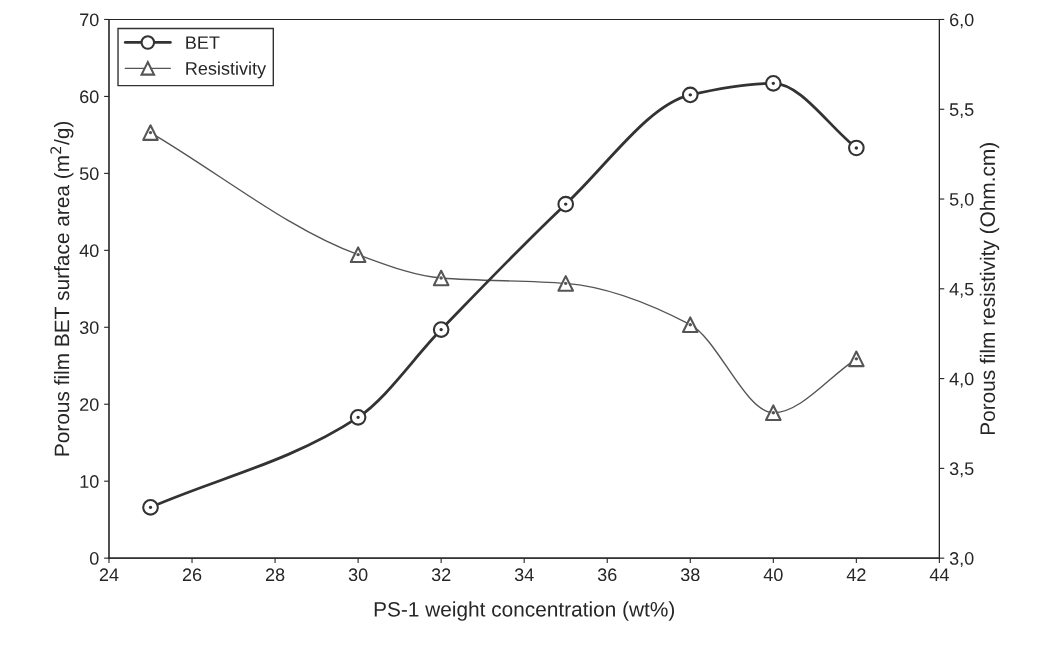 The width and height of the screenshot is (1038, 649). What do you see at coordinates (441, 575) in the screenshot?
I see `x-tick-label: 32` at bounding box center [441, 575].